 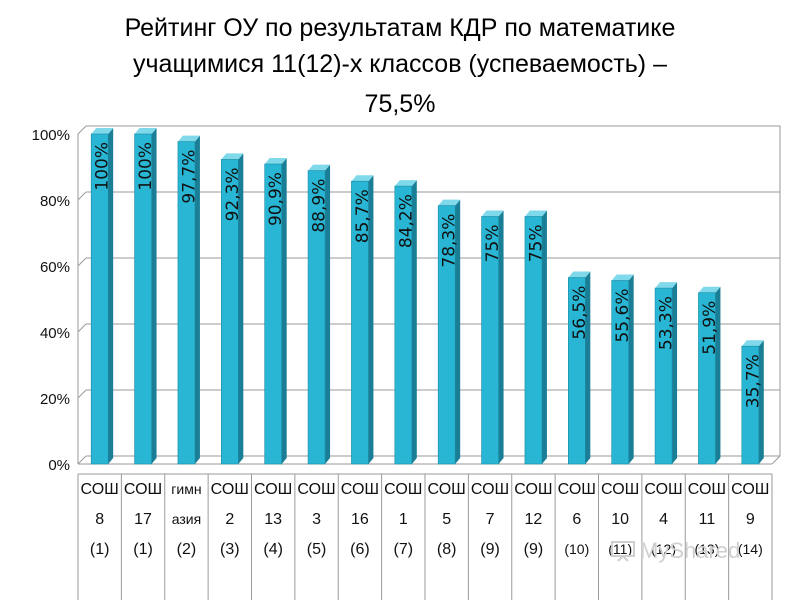 I want to click on data-label: 75%, so click(x=493, y=244).